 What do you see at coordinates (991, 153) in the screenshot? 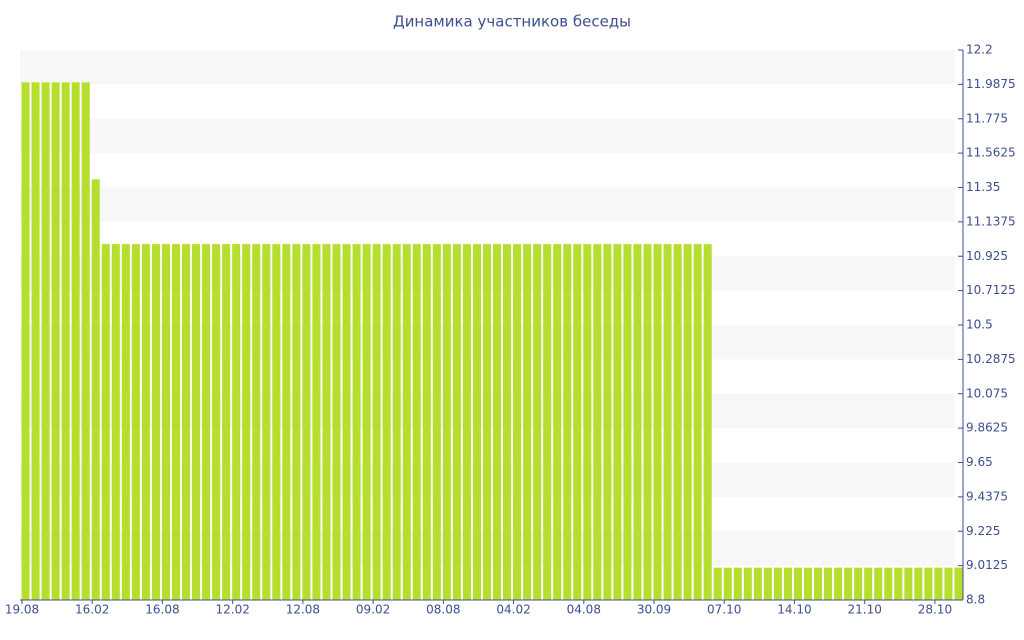
I see `y-tick-label: 11.5625` at bounding box center [991, 153].